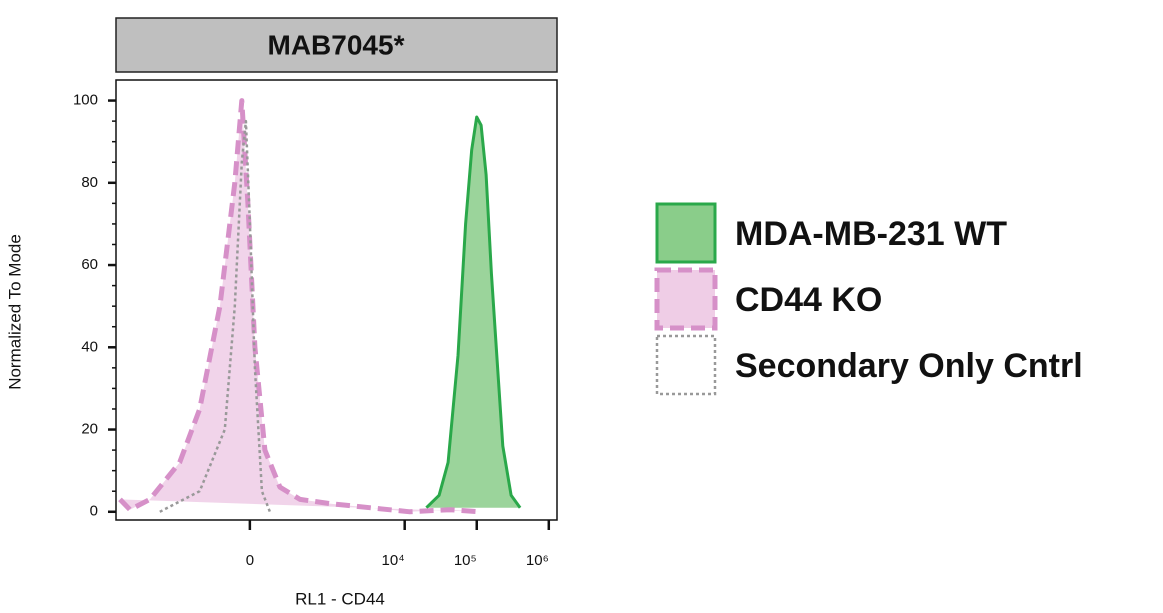  Describe the element at coordinates (537, 560) in the screenshot. I see `x-tick-label: 10⁶` at that location.